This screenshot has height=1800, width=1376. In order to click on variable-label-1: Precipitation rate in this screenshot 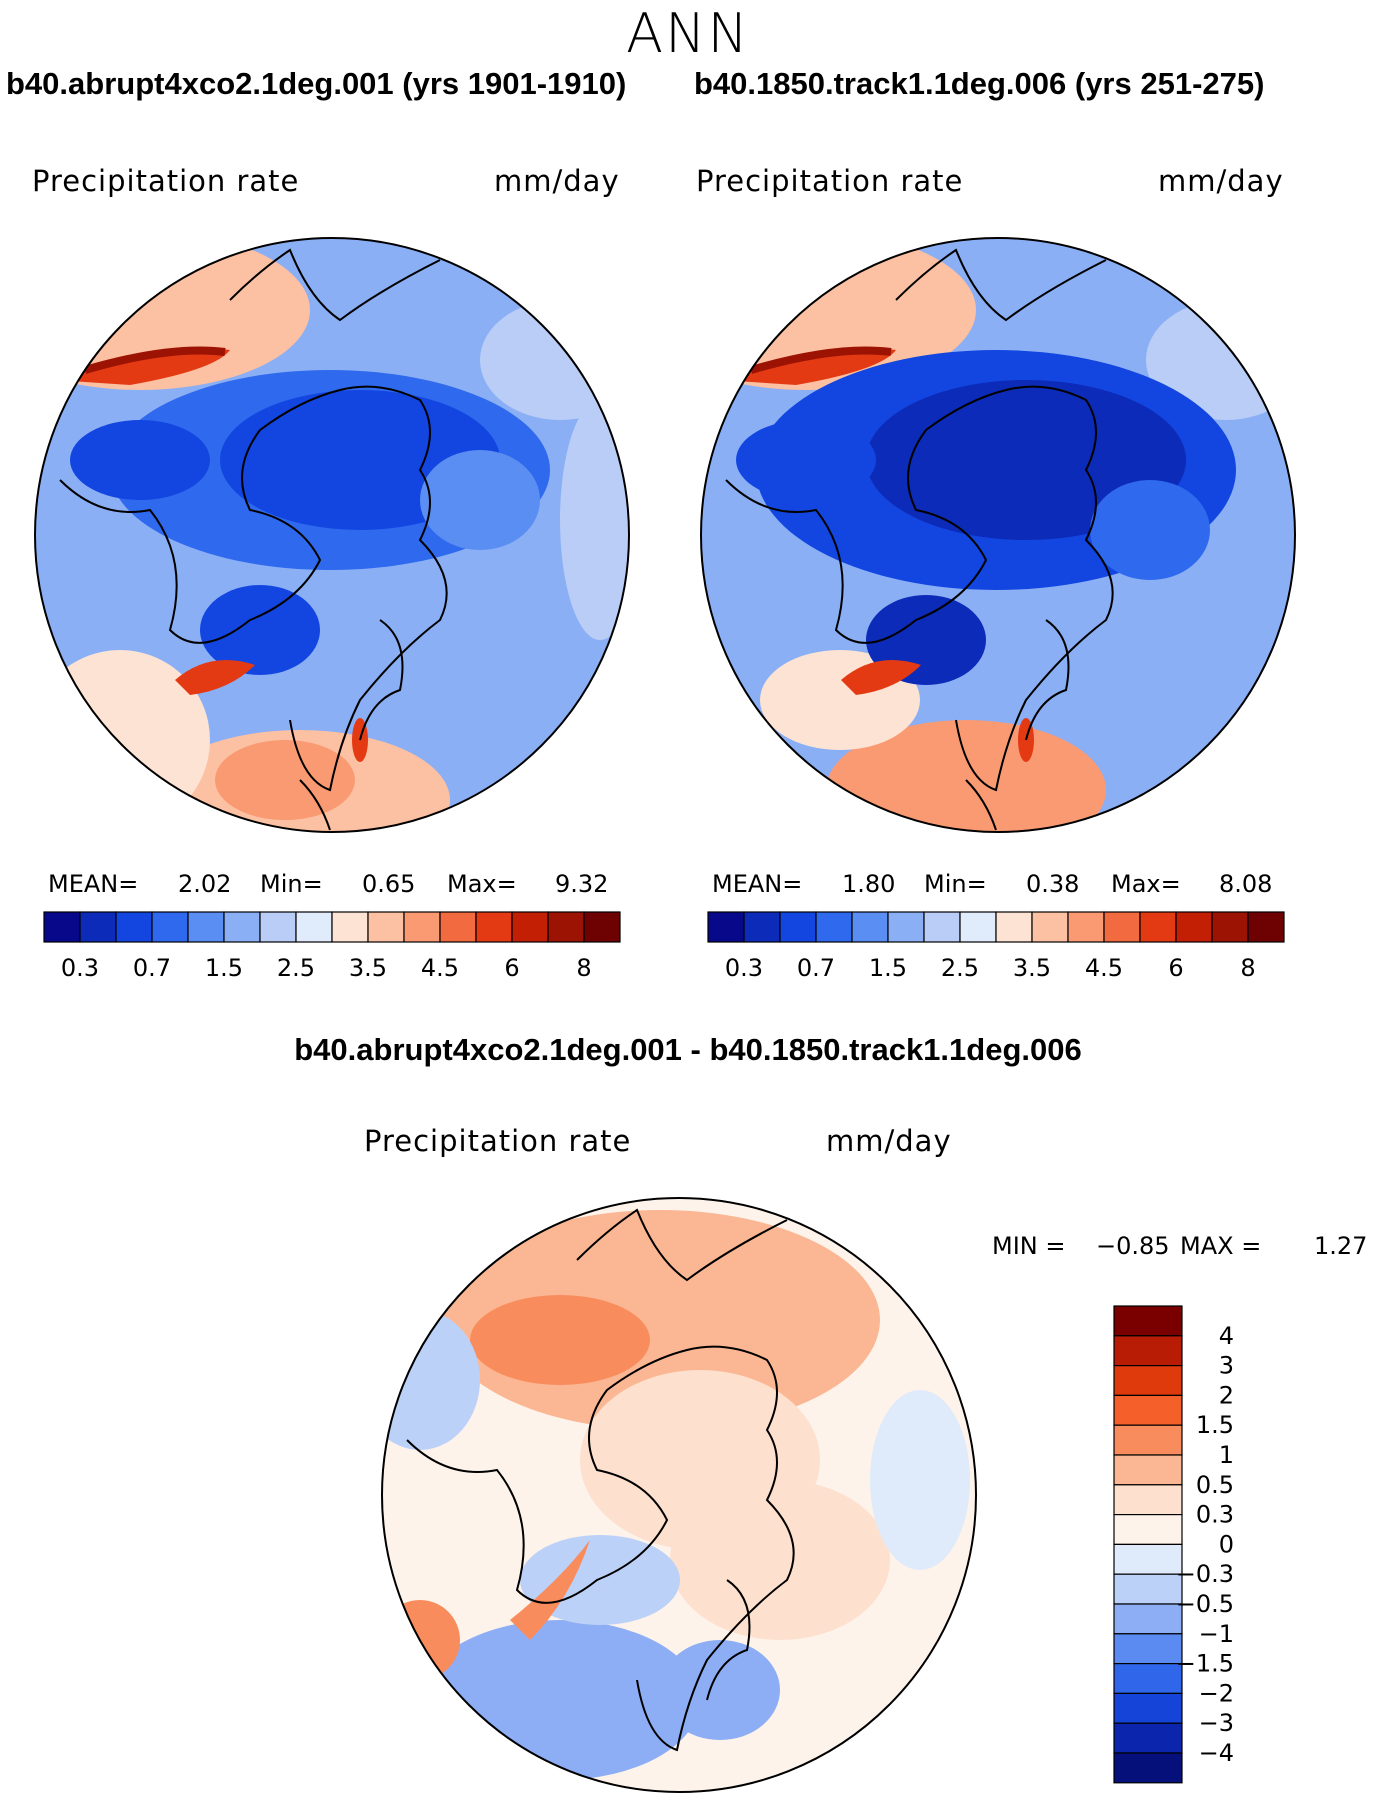, I will do `click(166, 181)`.